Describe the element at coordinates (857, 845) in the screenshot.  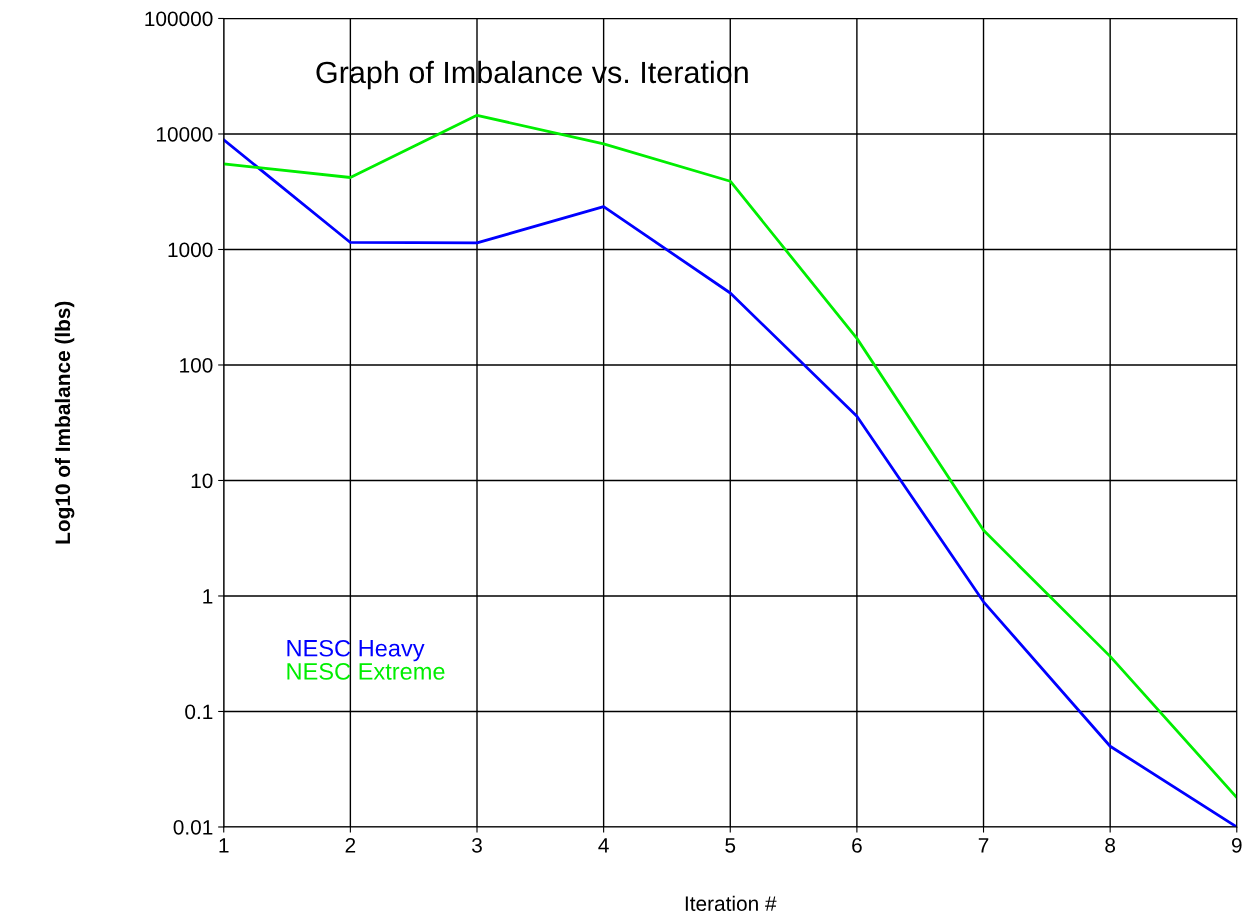
I see `x-tick-label: 6` at that location.